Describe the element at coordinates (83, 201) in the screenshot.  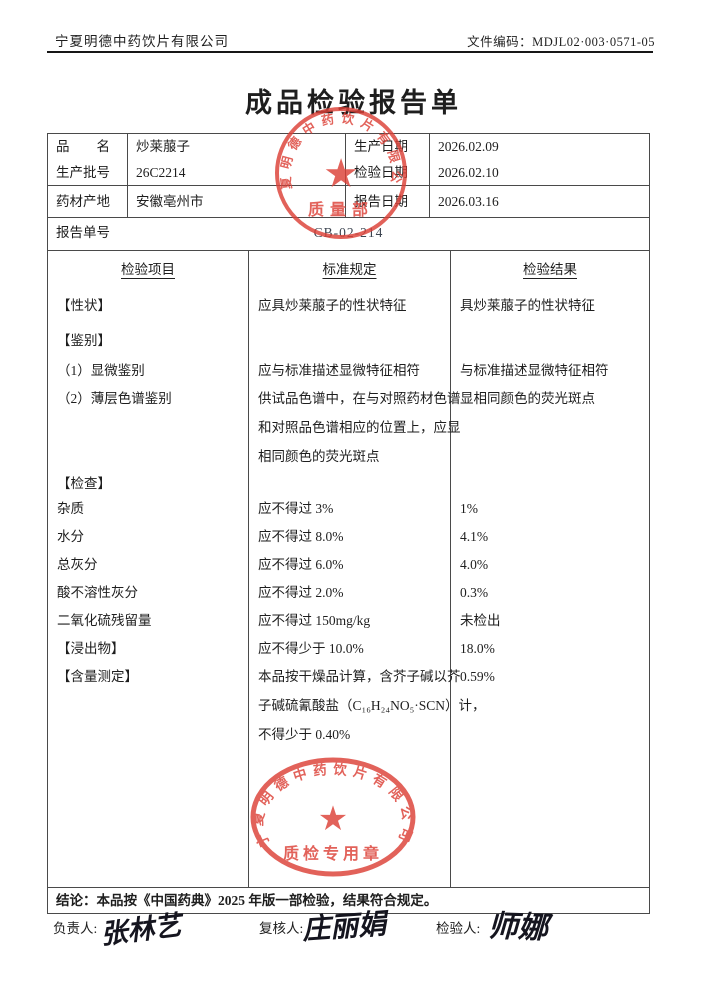
I see `origin-label: 药材产地` at that location.